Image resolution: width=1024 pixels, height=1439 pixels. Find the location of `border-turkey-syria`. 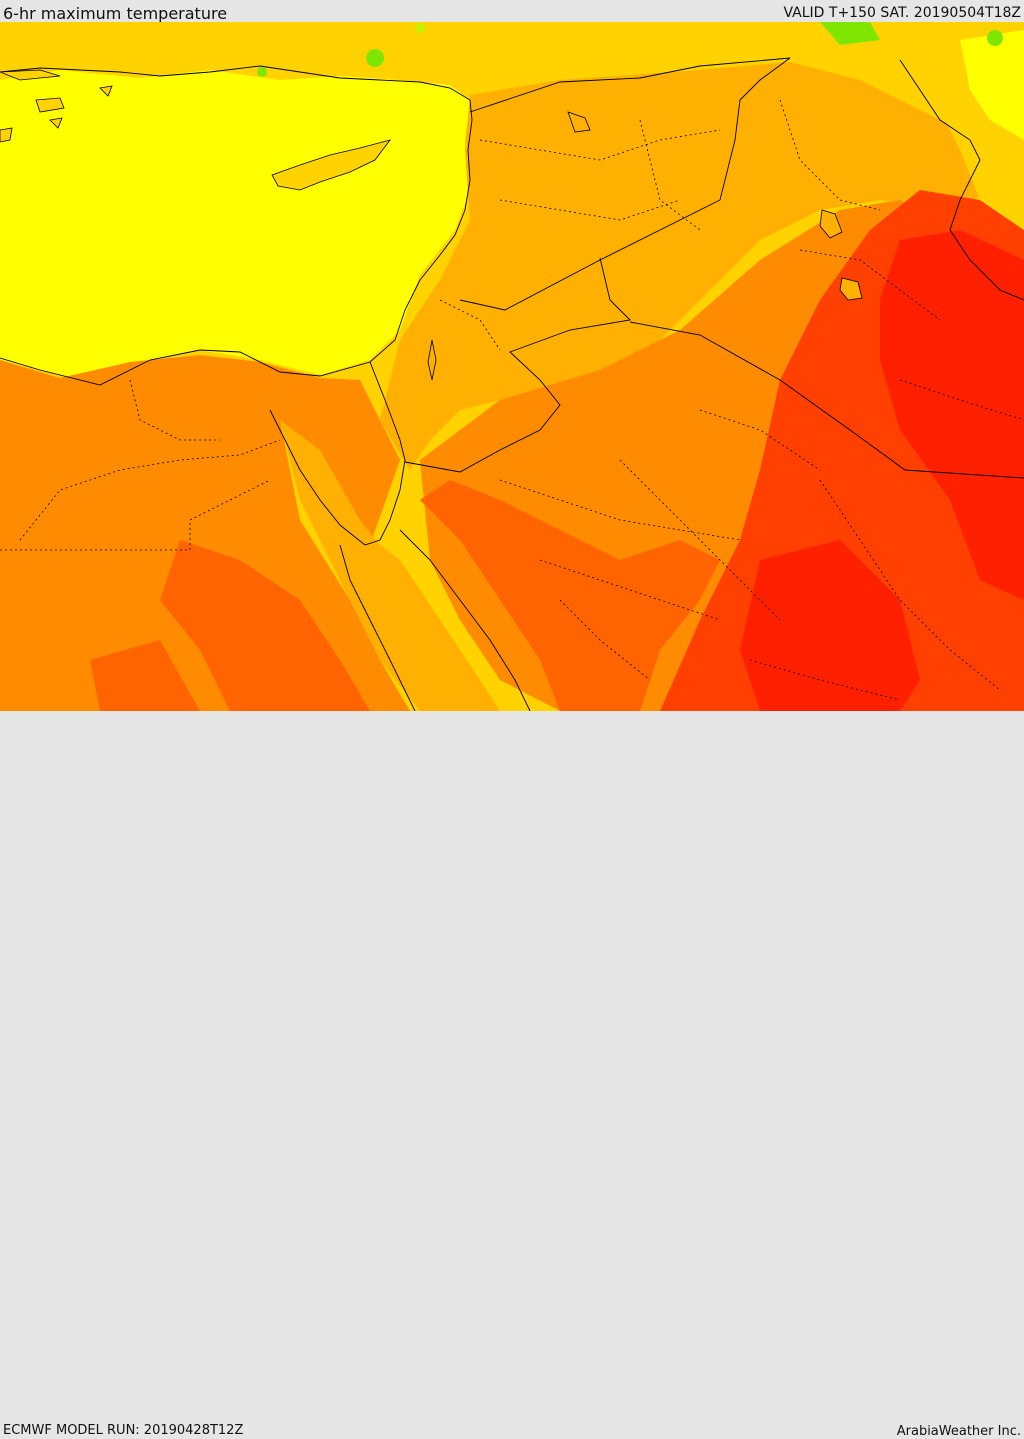

border-turkey-syria is located at coordinates (630, 85).